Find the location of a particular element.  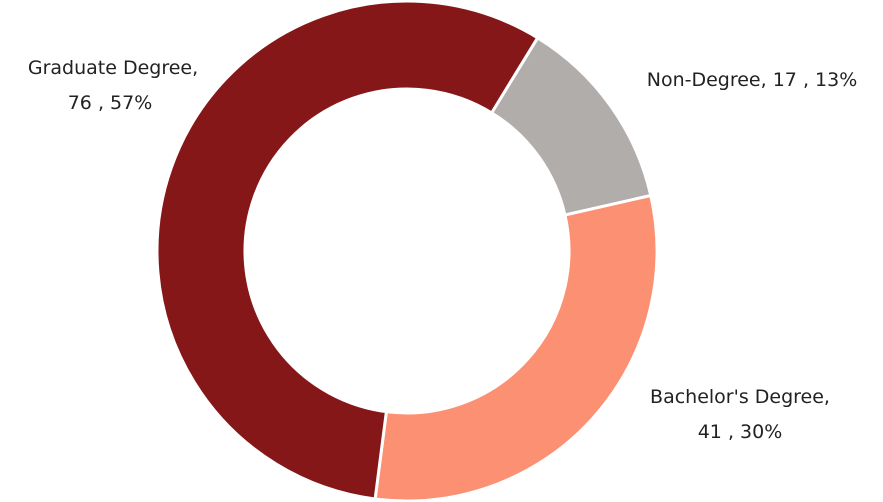

label-percent: 13% is located at coordinates (836, 80).